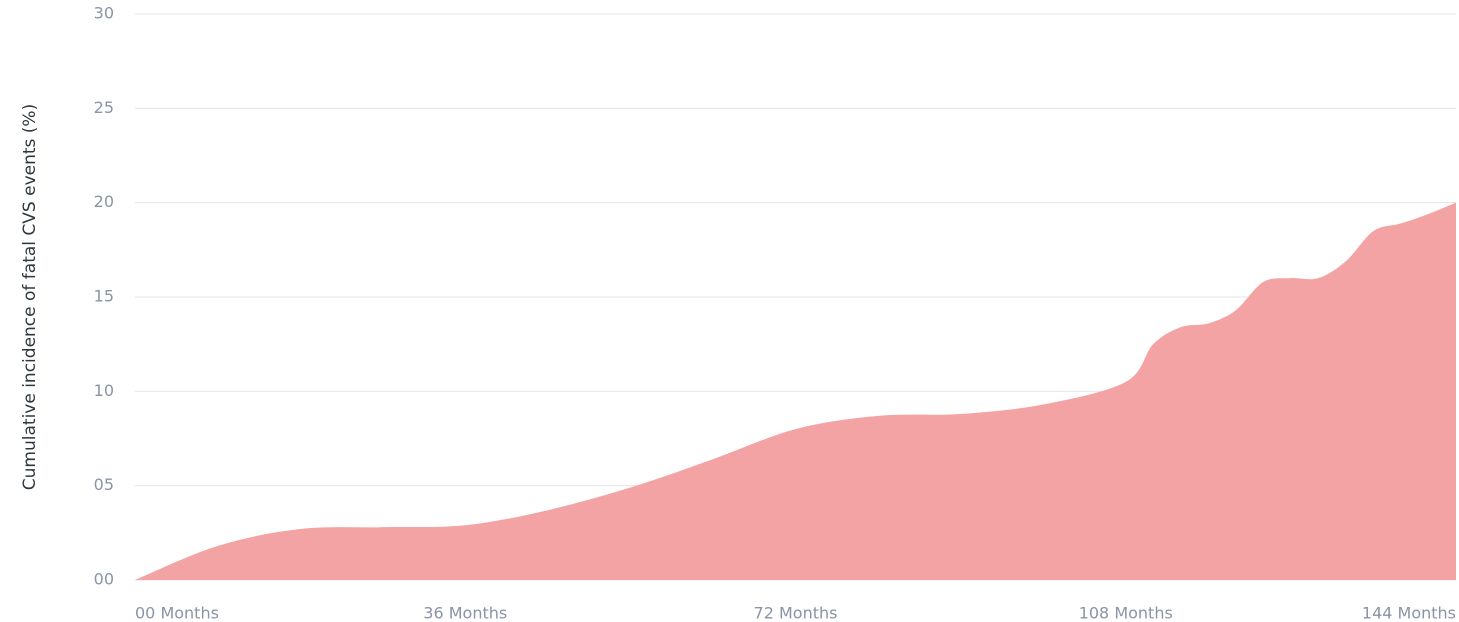 The height and width of the screenshot is (622, 1459). What do you see at coordinates (104, 201) in the screenshot?
I see `y-tick-label: 20` at bounding box center [104, 201].